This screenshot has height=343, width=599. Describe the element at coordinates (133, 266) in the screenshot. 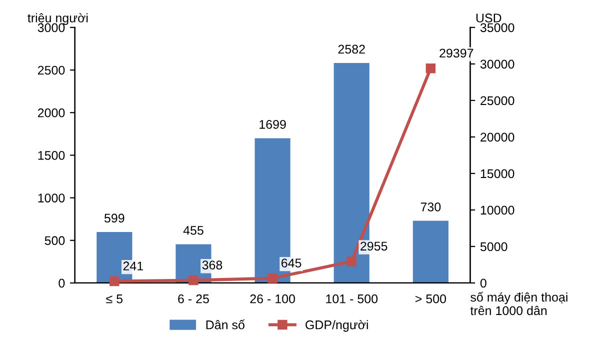

I see `data-label: 241` at that location.